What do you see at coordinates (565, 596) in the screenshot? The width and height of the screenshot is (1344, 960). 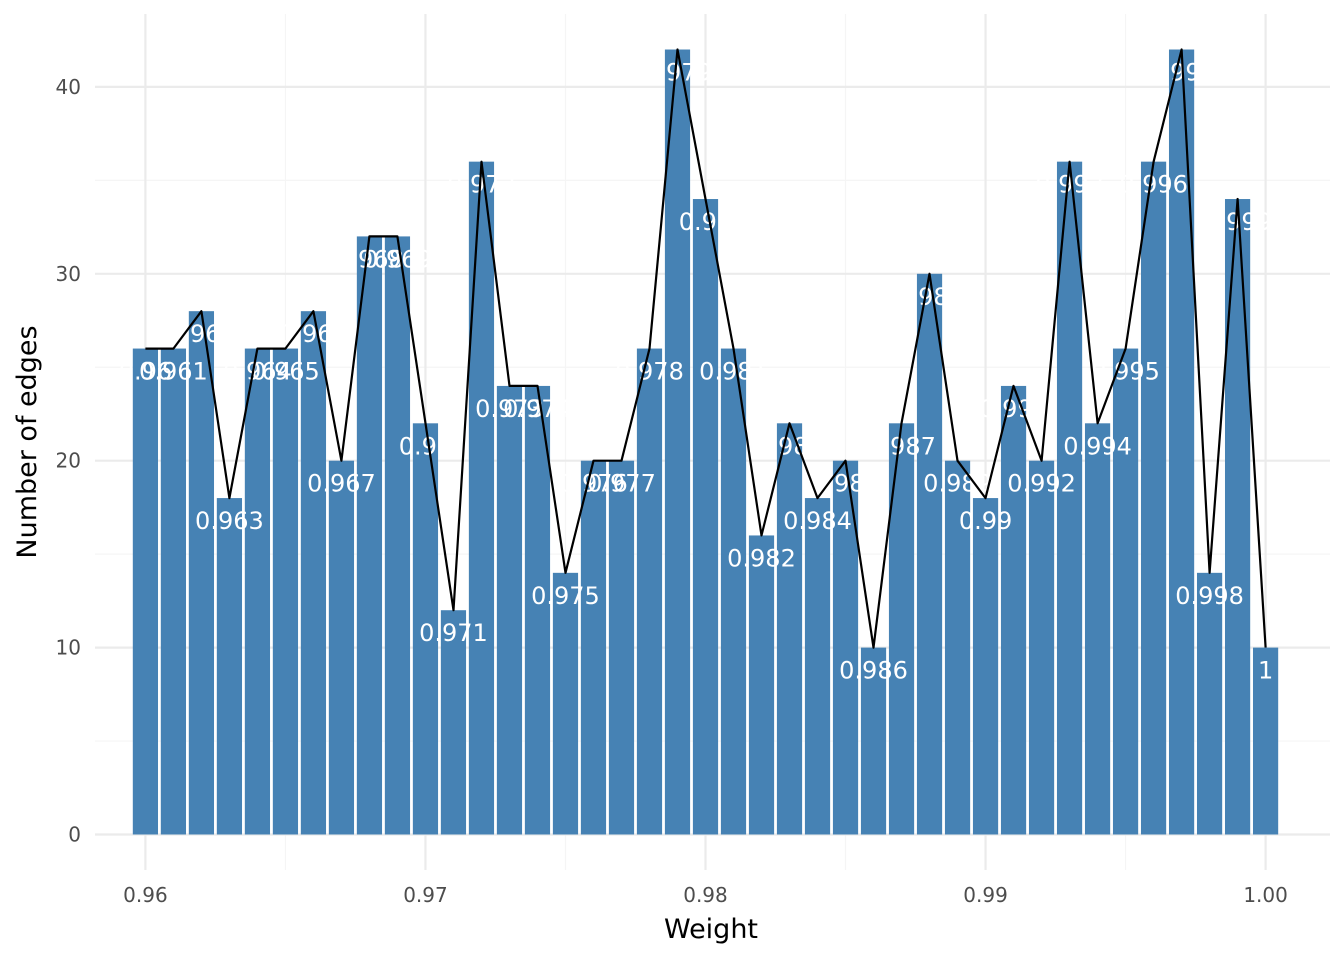 I see `bar-label: 0.975` at bounding box center [565, 596].